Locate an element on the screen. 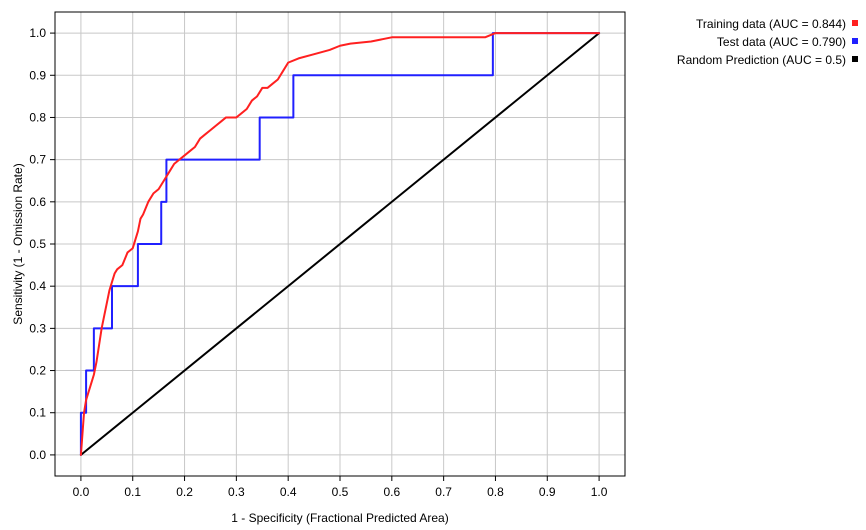 This screenshot has width=866, height=530. x-tick-label-0: 0.0 is located at coordinates (81, 492).